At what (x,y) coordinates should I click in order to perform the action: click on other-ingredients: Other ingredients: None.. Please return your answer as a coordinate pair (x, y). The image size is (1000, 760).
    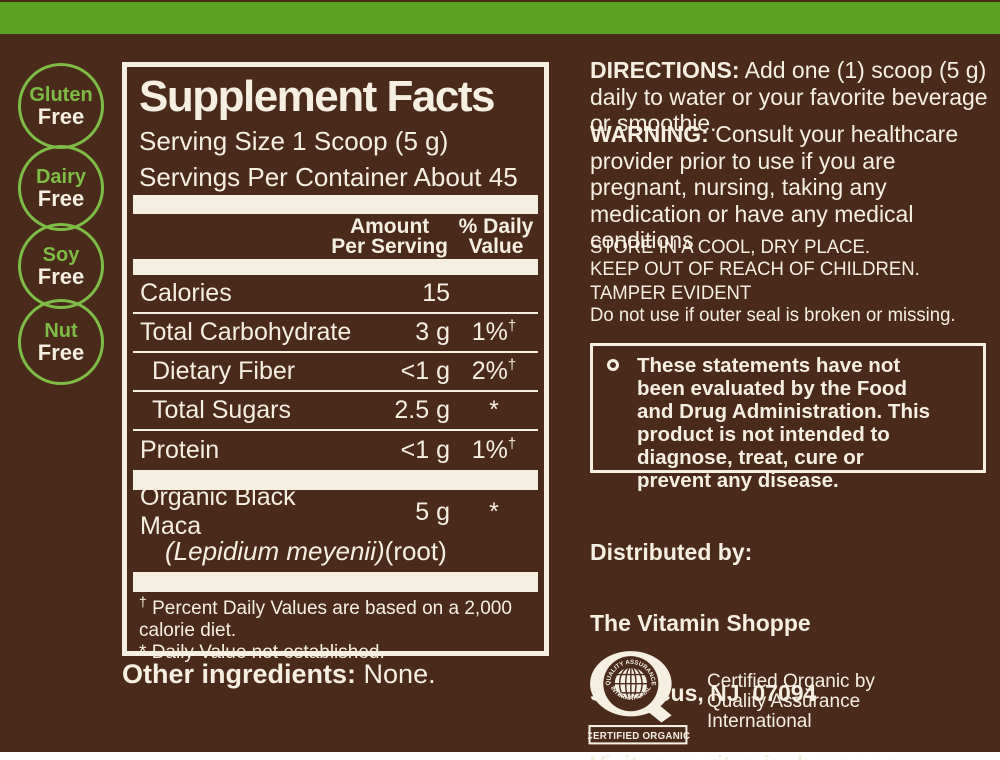
    Looking at the image, I should click on (279, 674).